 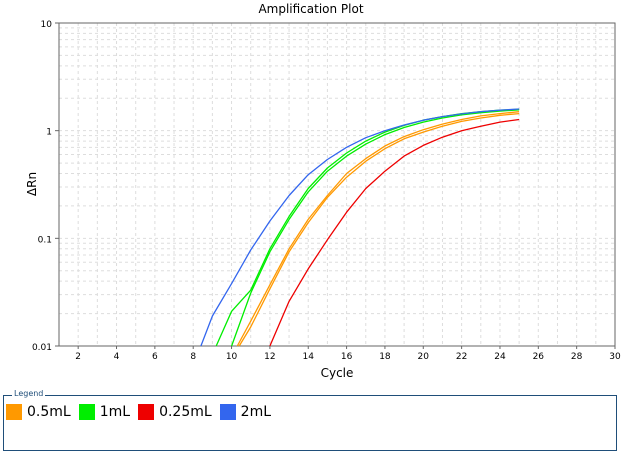 I want to click on x-tick-label: 16, so click(x=347, y=357).